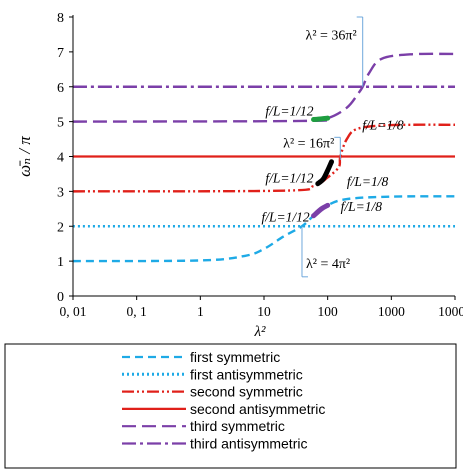 The image size is (463, 472). I want to click on x-tick-label-10: 10, so click(264, 311).